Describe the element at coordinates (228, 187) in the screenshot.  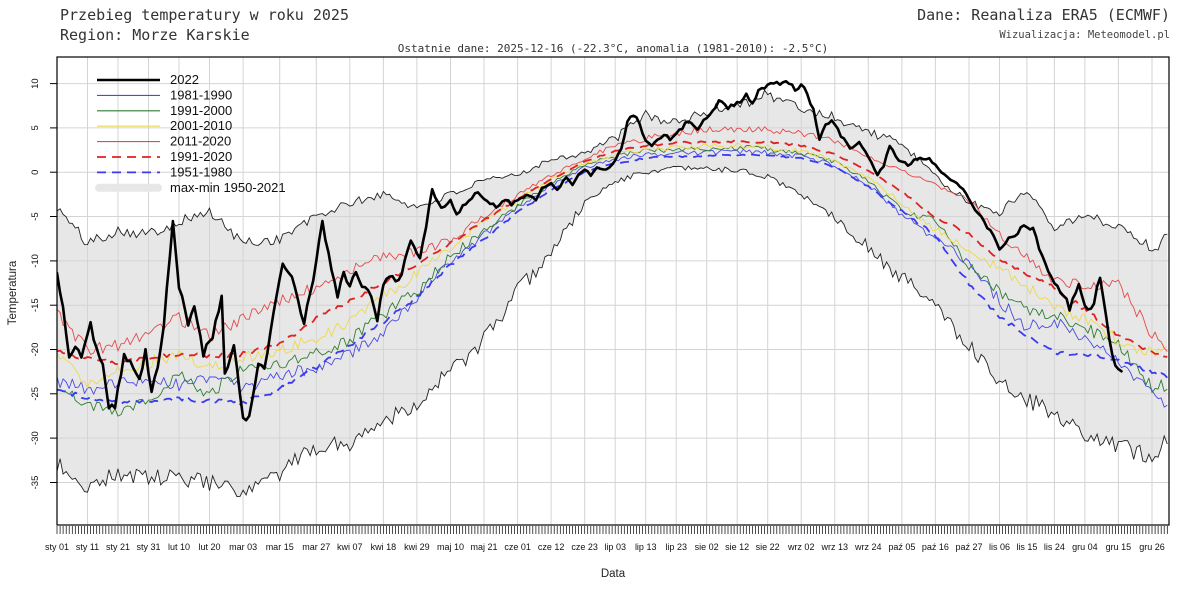
I see `legend-label: max-min 1950-2021` at that location.